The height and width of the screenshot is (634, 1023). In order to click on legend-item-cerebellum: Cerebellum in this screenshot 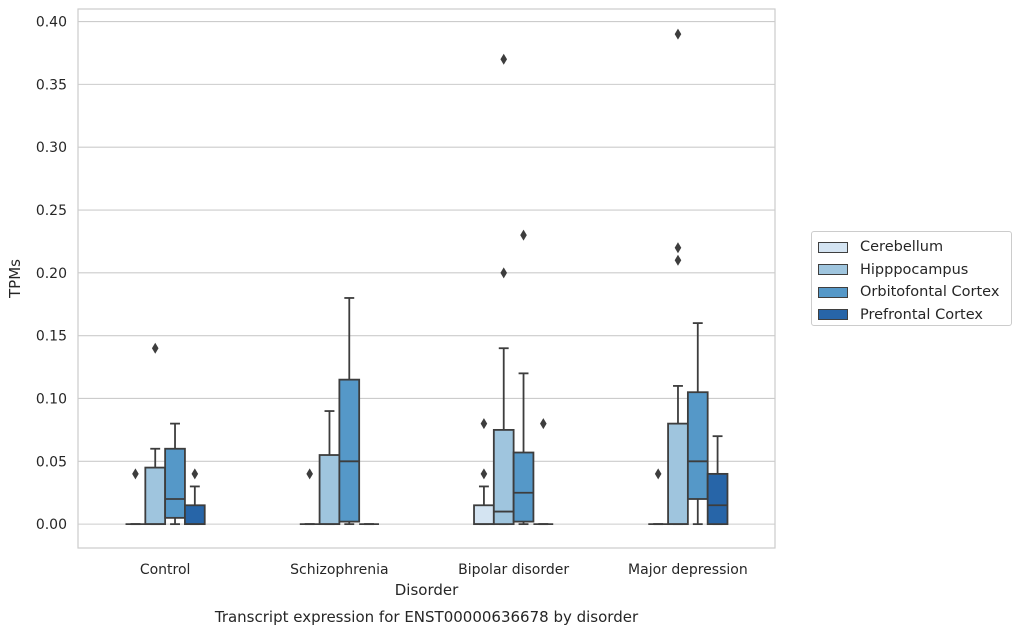, I will do `click(914, 247)`.